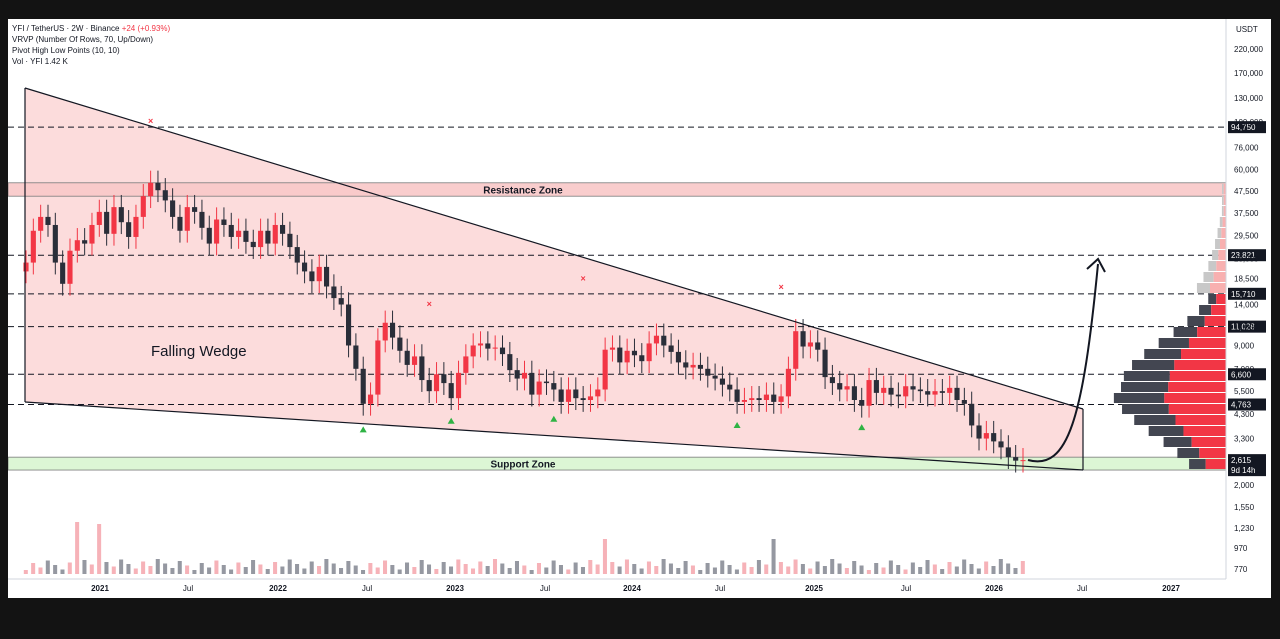 The image size is (1280, 639). Describe the element at coordinates (278, 588) in the screenshot. I see `time-tick: 2022` at that location.